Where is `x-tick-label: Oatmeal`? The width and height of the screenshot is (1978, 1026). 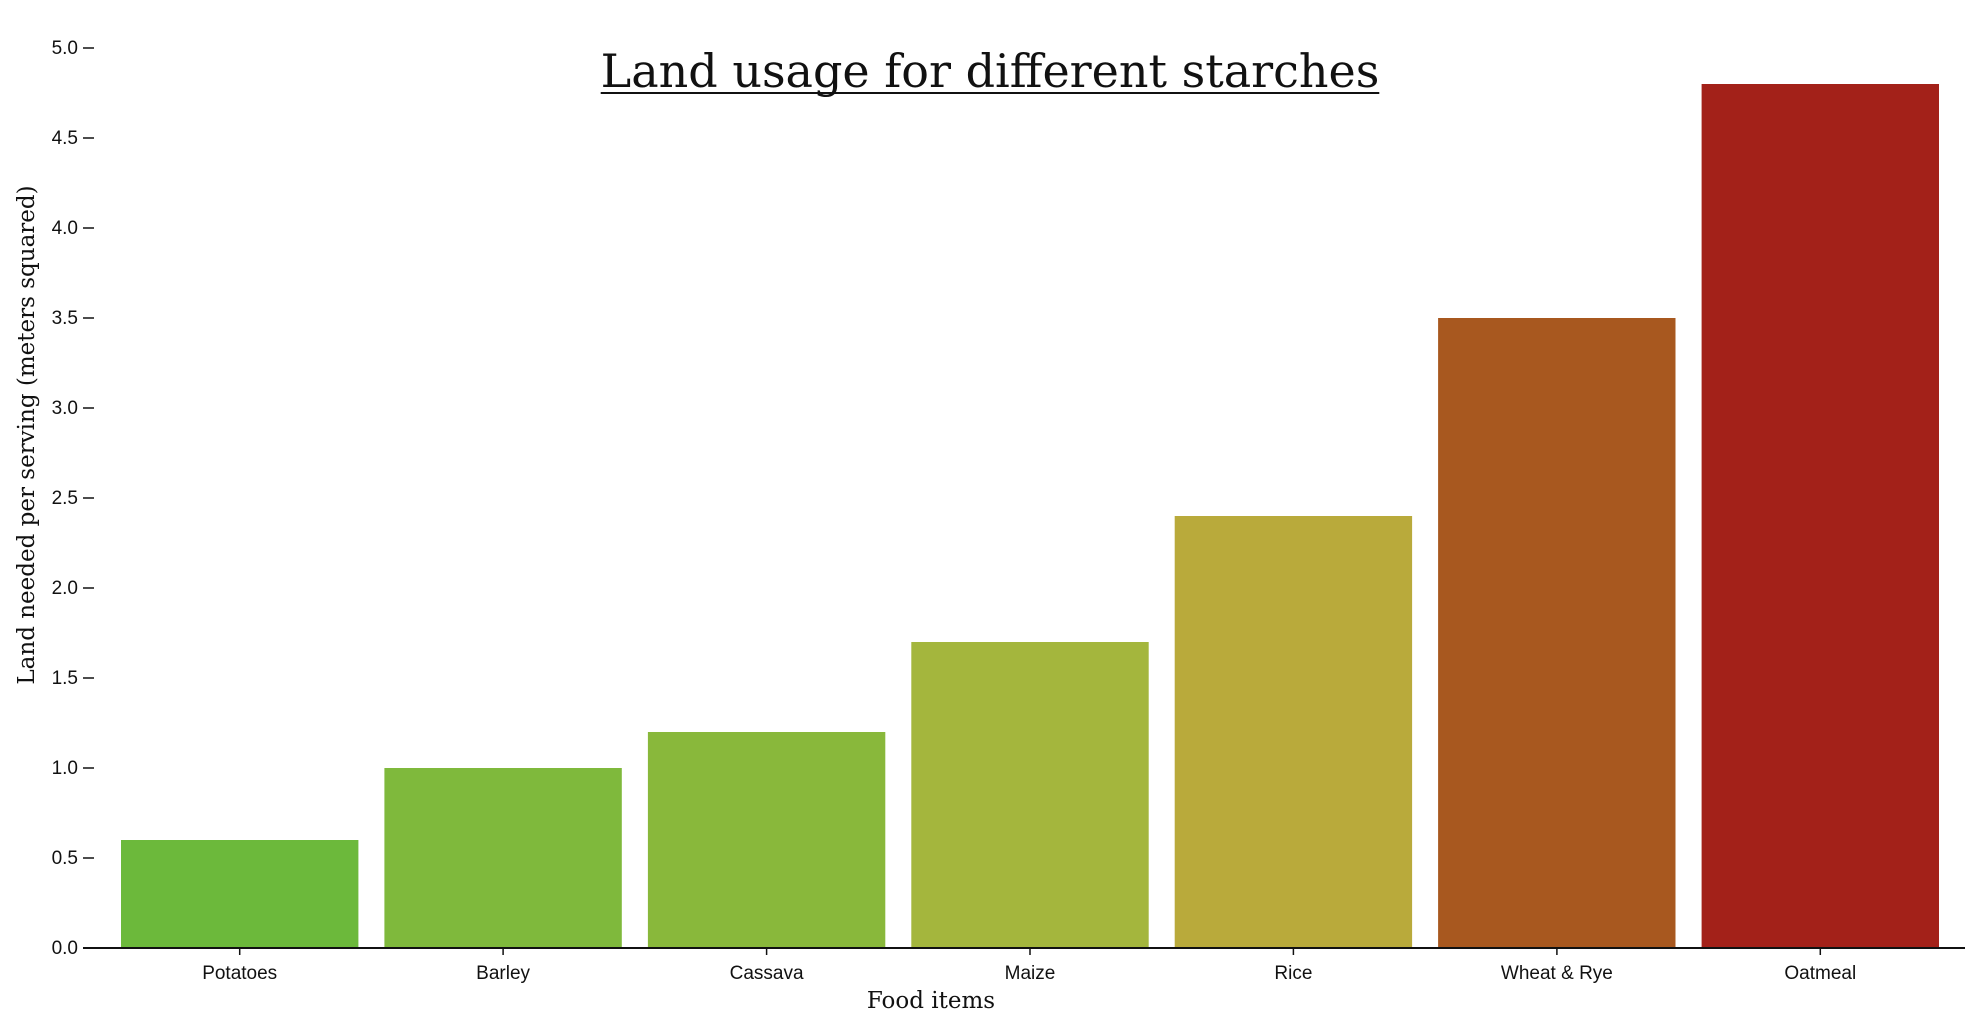
x-tick-label: Oatmeal is located at coordinates (1820, 973).